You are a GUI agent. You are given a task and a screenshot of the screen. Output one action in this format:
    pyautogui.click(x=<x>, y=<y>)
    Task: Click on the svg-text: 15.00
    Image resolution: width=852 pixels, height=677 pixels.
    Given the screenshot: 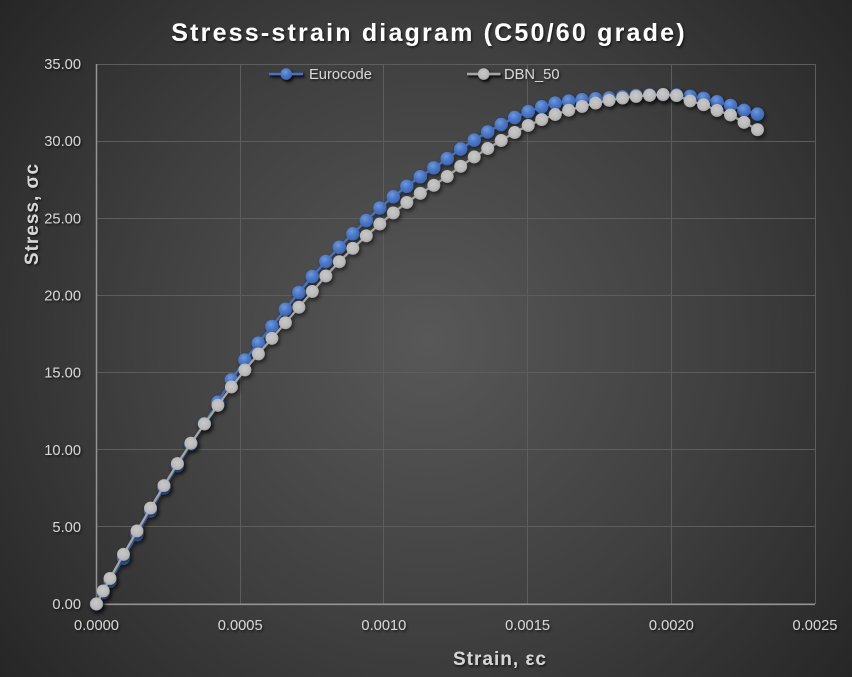 What is the action you would take?
    pyautogui.click(x=62, y=374)
    